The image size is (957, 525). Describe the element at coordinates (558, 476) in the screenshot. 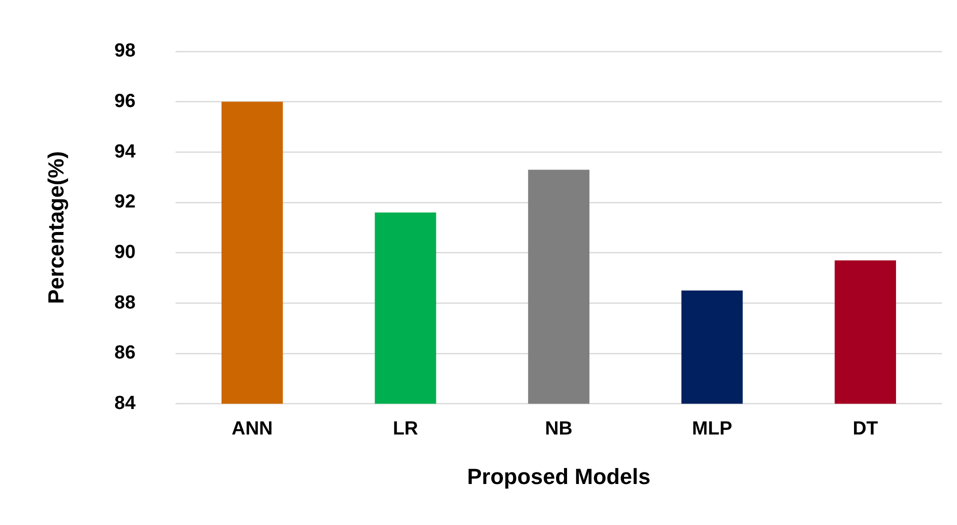

I see `x-axis-title: Proposed Models` at that location.